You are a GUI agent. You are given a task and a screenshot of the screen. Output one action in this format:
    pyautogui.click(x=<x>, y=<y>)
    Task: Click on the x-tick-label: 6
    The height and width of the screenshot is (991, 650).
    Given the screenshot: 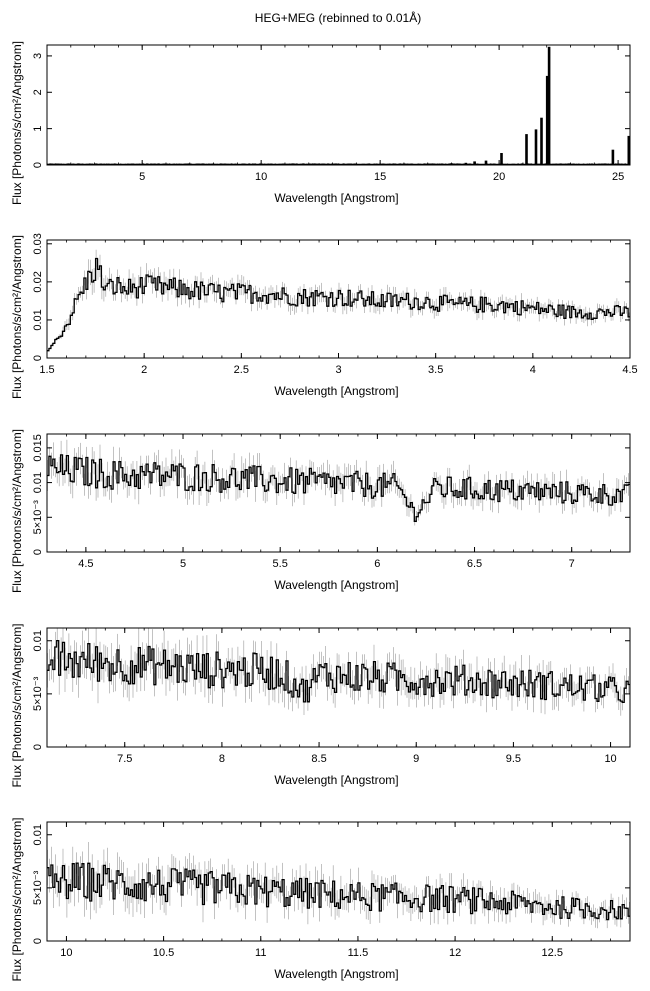 What is the action you would take?
    pyautogui.click(x=377, y=564)
    